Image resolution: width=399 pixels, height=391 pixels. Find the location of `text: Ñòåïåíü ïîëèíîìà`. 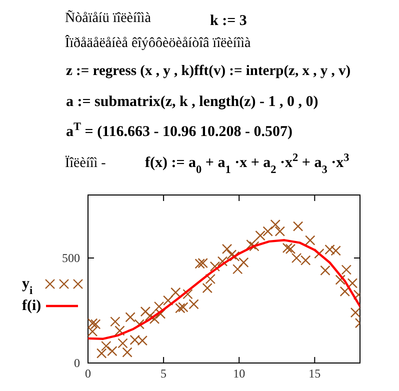

text: Ñòåïåíü ïîëèíîìà is located at coordinates (108, 18).